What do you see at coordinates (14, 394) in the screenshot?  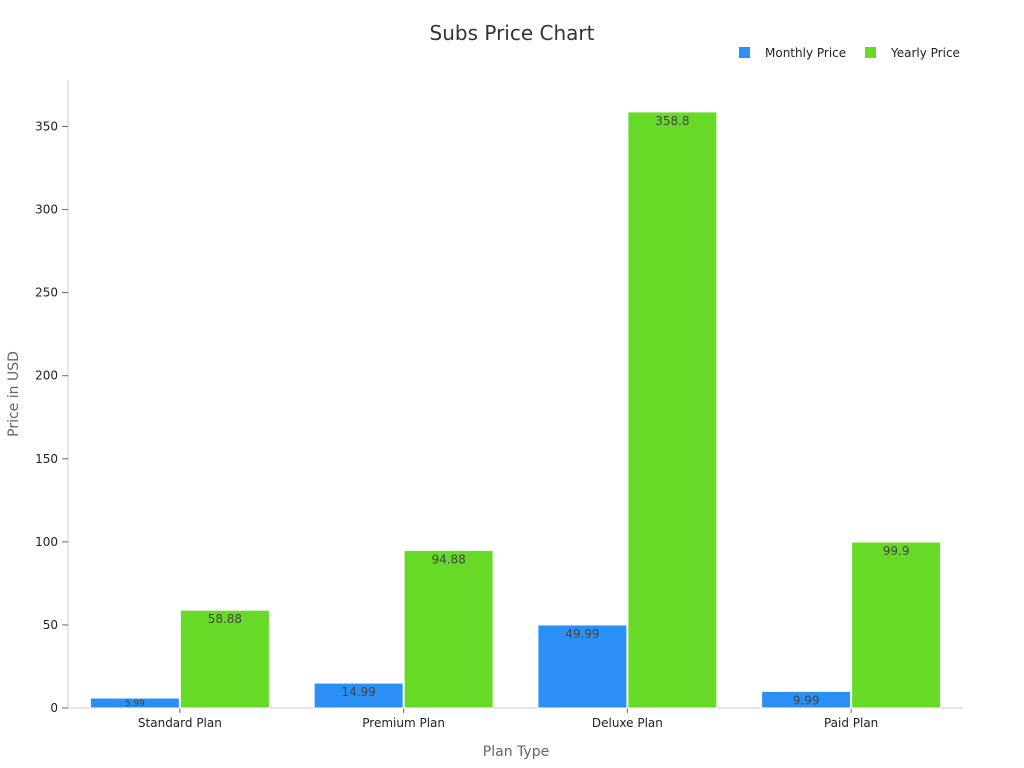 I see `y-axis-title: Price in USD` at bounding box center [14, 394].